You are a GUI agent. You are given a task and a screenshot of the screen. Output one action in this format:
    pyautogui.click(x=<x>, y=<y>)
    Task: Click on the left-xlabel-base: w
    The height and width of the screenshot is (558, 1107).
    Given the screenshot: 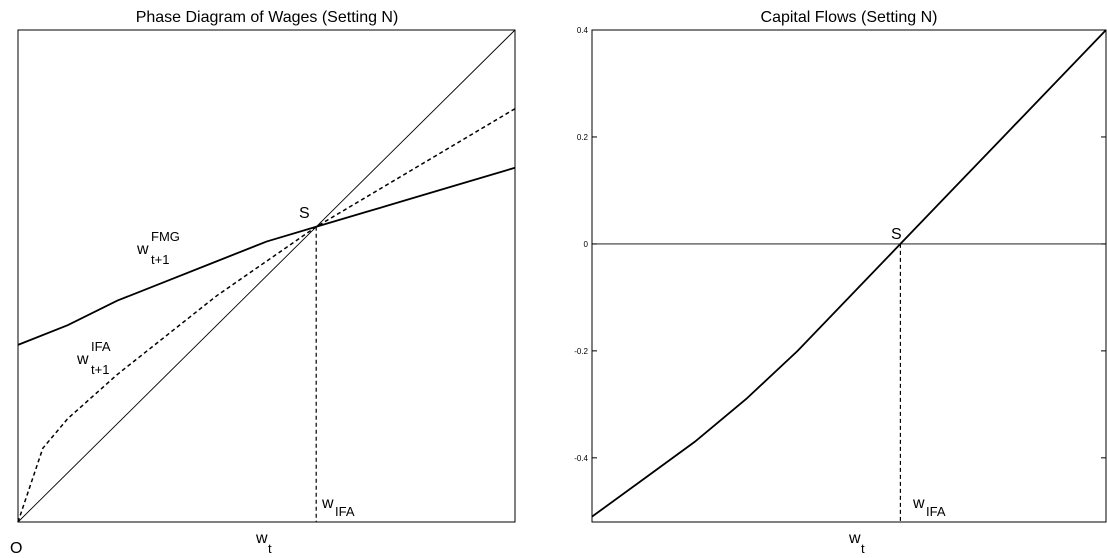 What is the action you would take?
    pyautogui.click(x=261, y=538)
    